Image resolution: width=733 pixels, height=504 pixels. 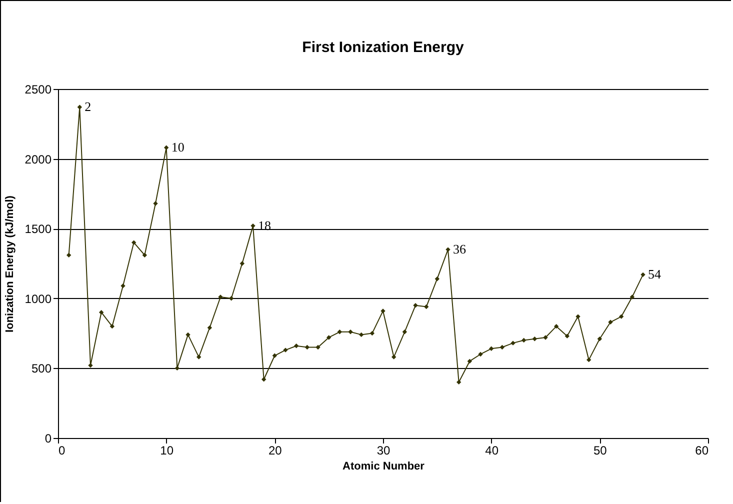 I want to click on annotation: 2, so click(x=88, y=106).